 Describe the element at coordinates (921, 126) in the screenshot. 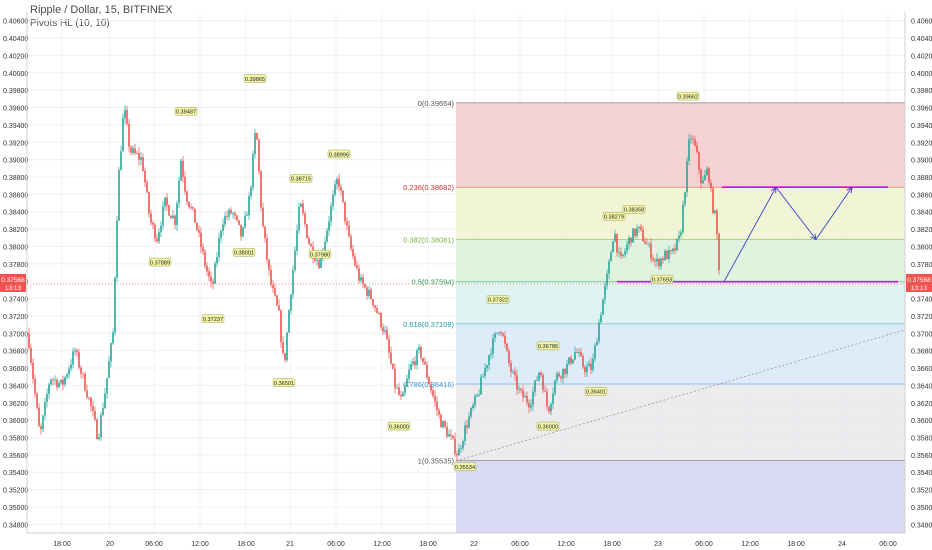

I see `y-tick-label-right: 0.39400` at that location.